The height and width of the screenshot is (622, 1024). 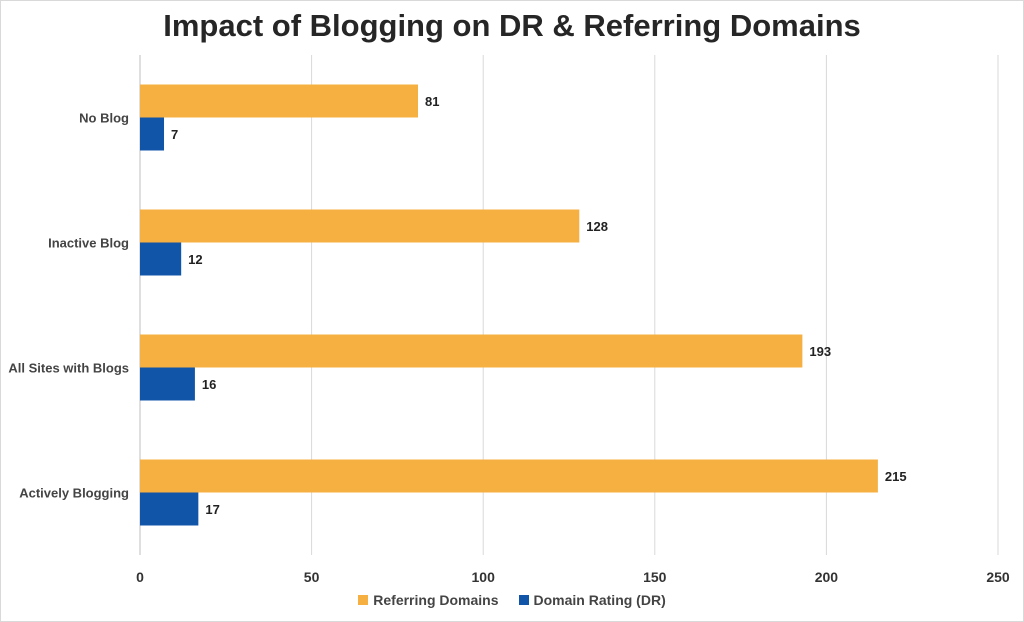 What do you see at coordinates (209, 384) in the screenshot?
I see `data-label: 16` at bounding box center [209, 384].